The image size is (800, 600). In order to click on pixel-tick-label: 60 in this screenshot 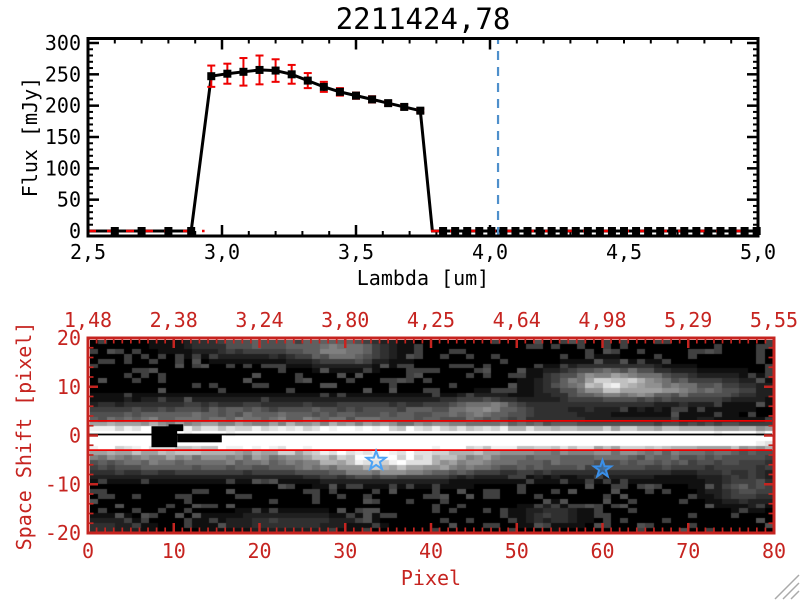, I will do `click(602, 551)`.